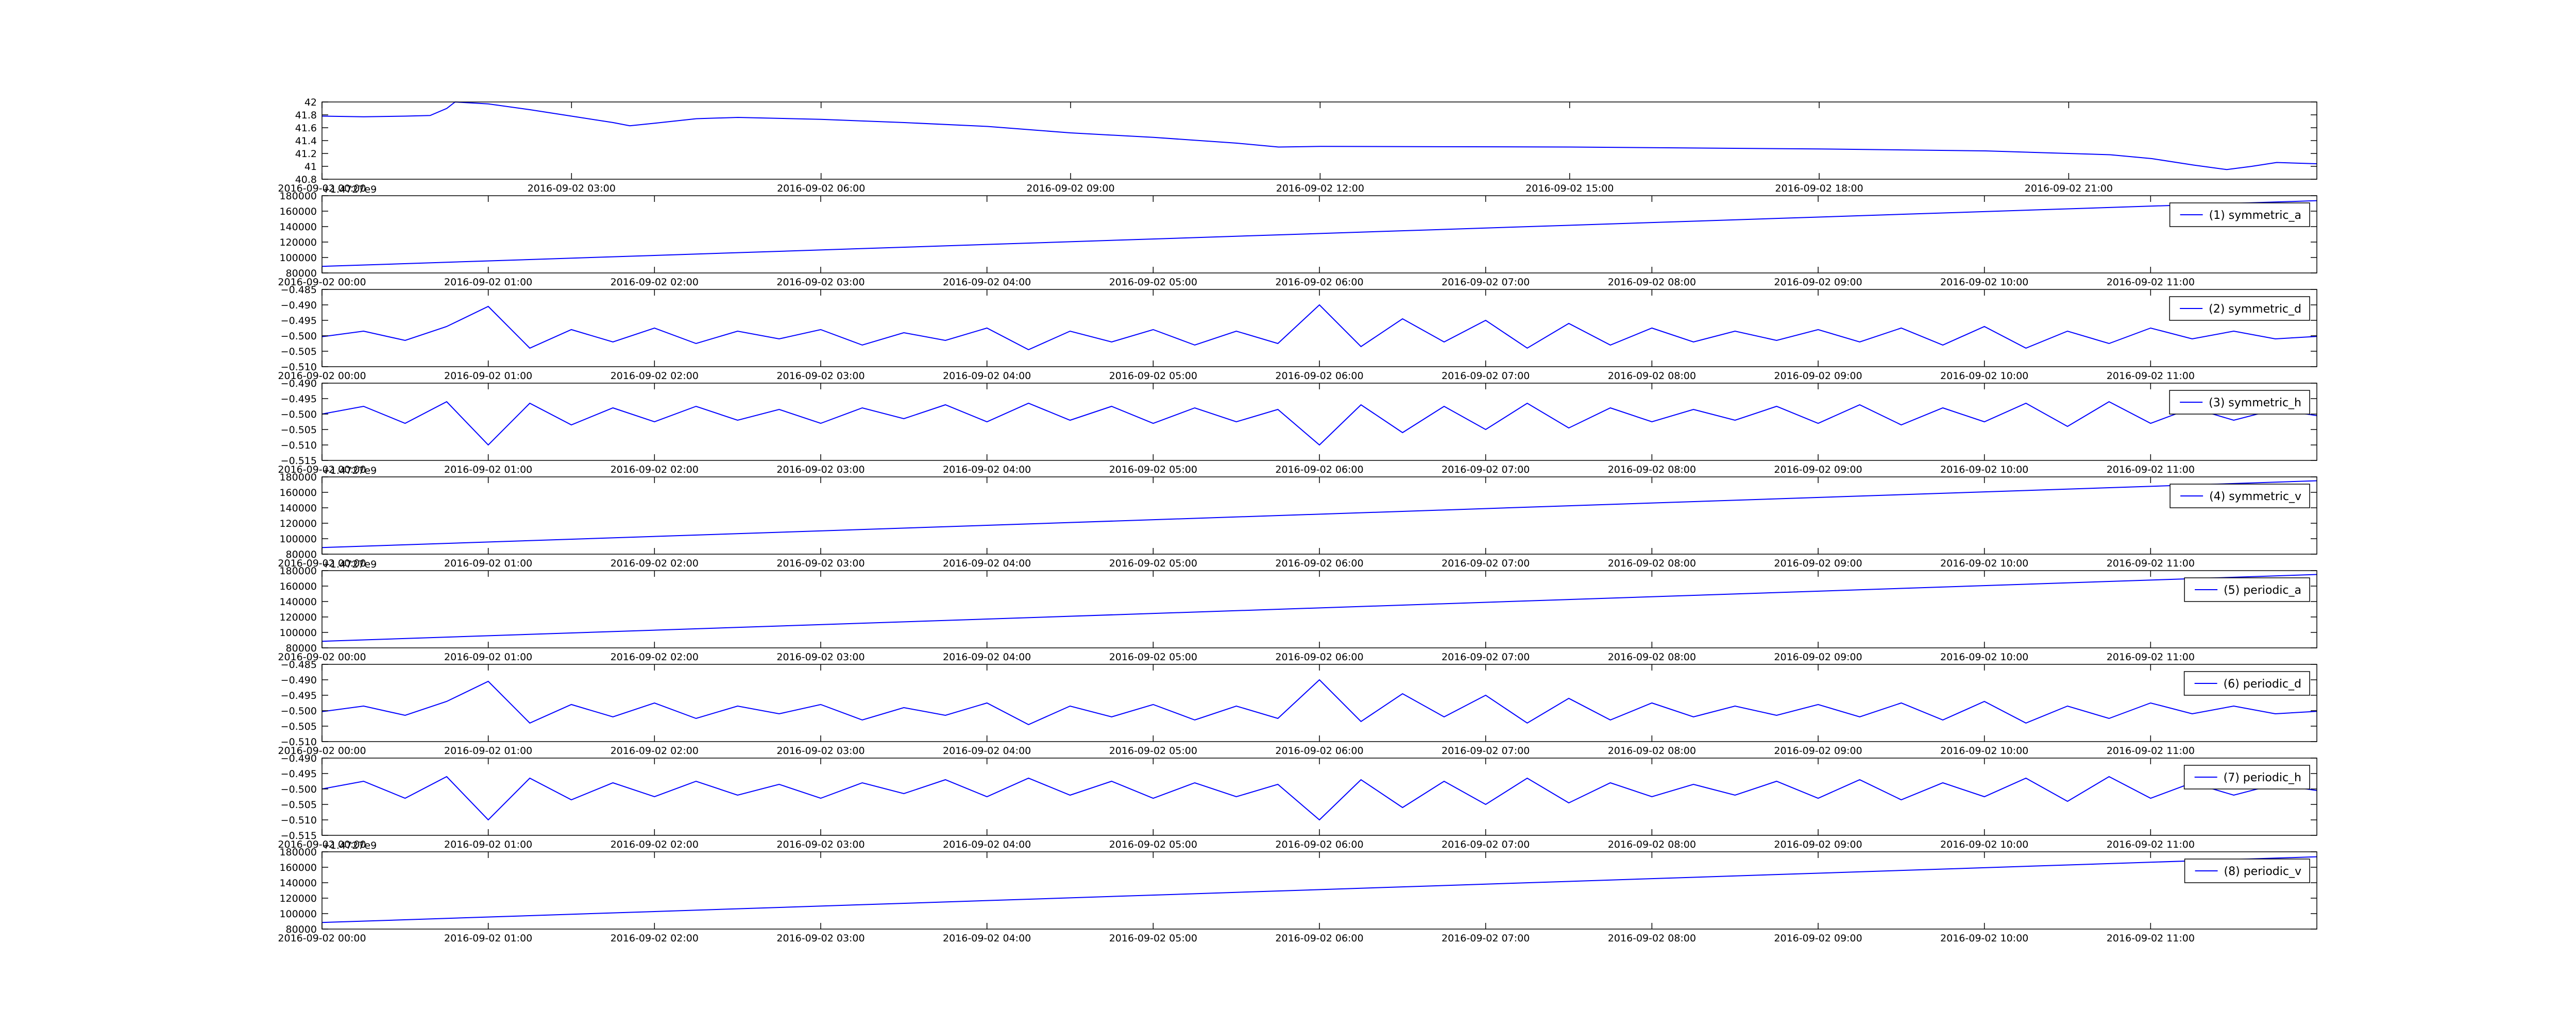 Image resolution: width=2576 pixels, height=1030 pixels. What do you see at coordinates (2247, 871) in the screenshot?
I see `legend: (8) periodic_v` at bounding box center [2247, 871].